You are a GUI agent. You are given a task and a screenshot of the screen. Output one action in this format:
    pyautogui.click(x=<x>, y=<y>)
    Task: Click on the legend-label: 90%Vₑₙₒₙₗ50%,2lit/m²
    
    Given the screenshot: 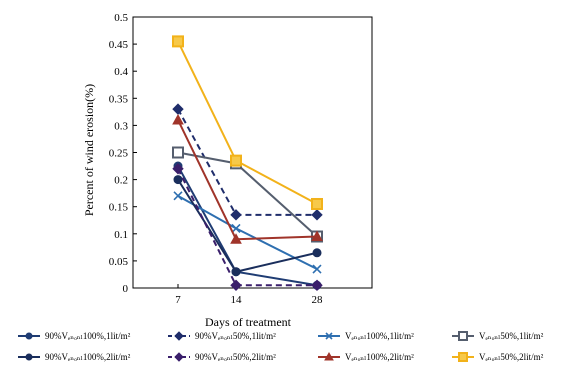 What is the action you would take?
    pyautogui.click(x=235, y=357)
    